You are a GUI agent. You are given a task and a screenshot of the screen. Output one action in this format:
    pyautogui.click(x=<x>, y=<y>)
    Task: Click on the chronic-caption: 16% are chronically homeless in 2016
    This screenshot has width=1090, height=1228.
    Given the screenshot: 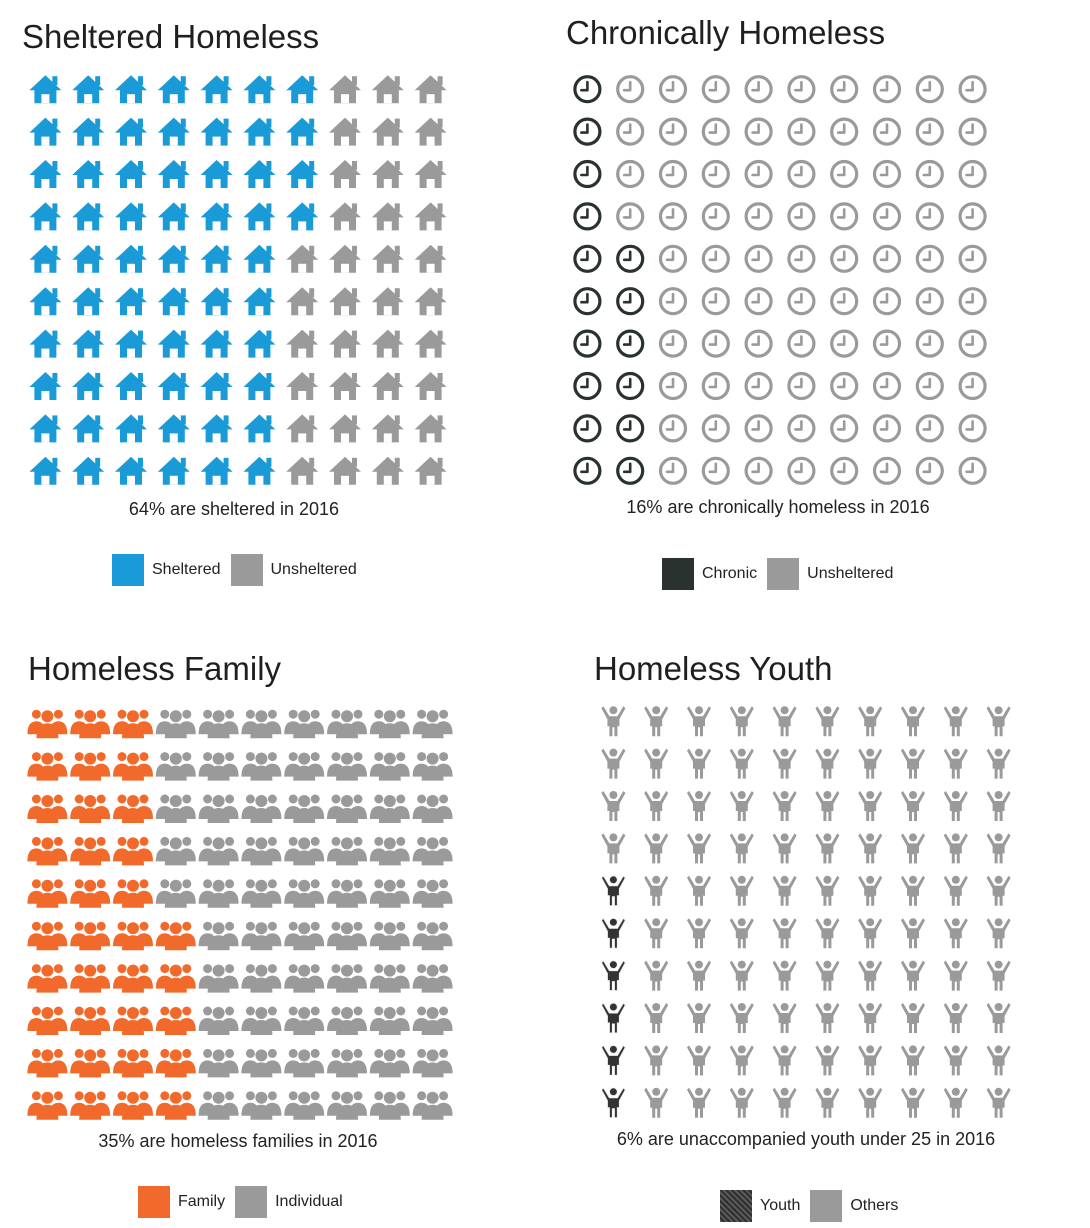 What is the action you would take?
    pyautogui.click(x=778, y=507)
    